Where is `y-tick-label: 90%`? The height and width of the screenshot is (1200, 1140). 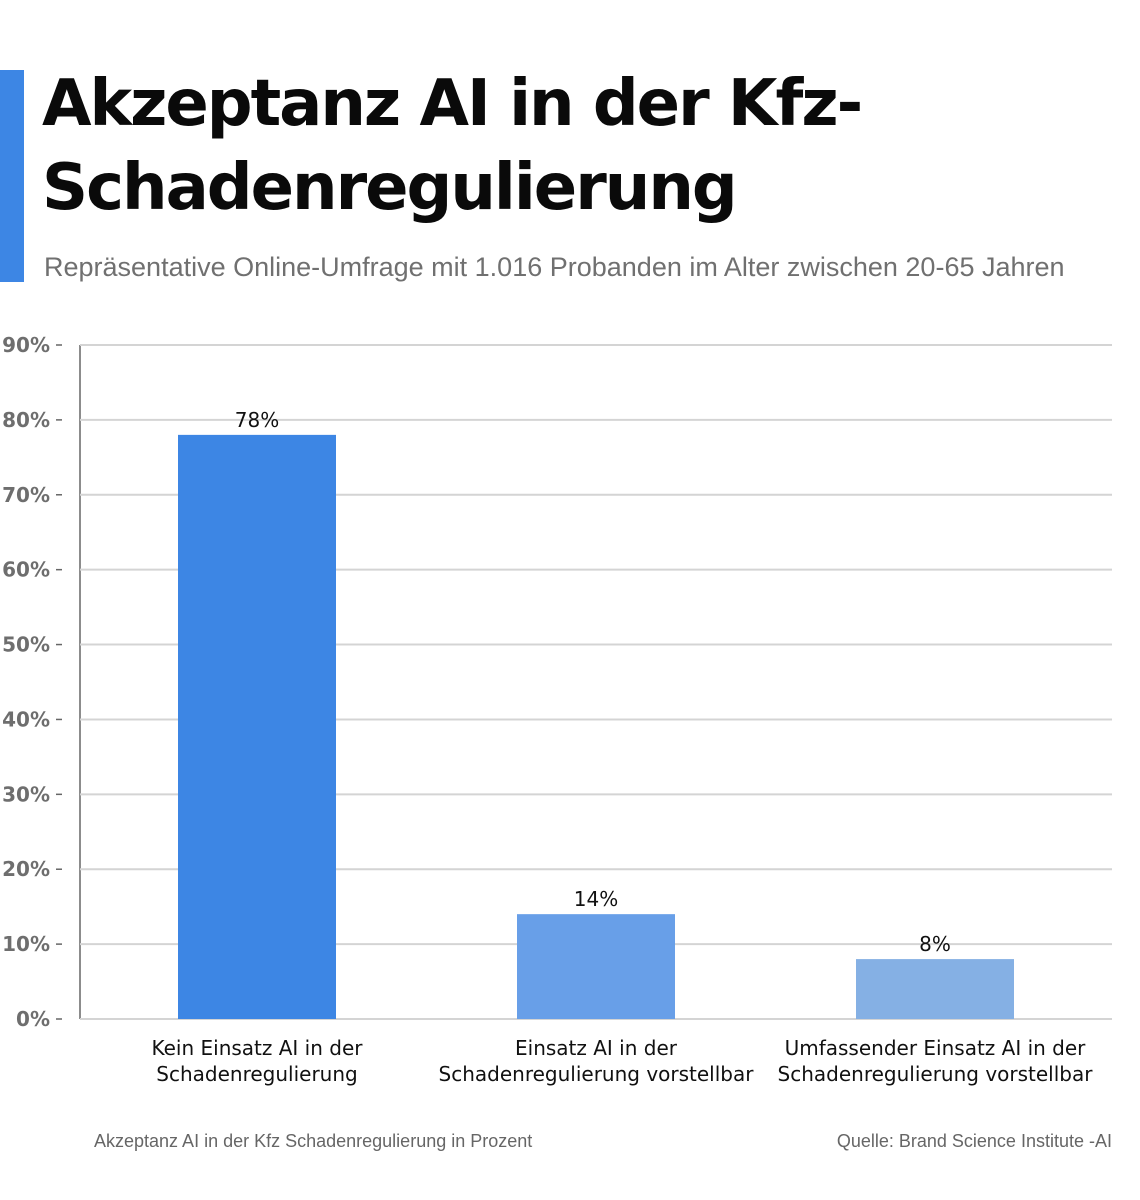
y-tick-label: 90% is located at coordinates (26, 345).